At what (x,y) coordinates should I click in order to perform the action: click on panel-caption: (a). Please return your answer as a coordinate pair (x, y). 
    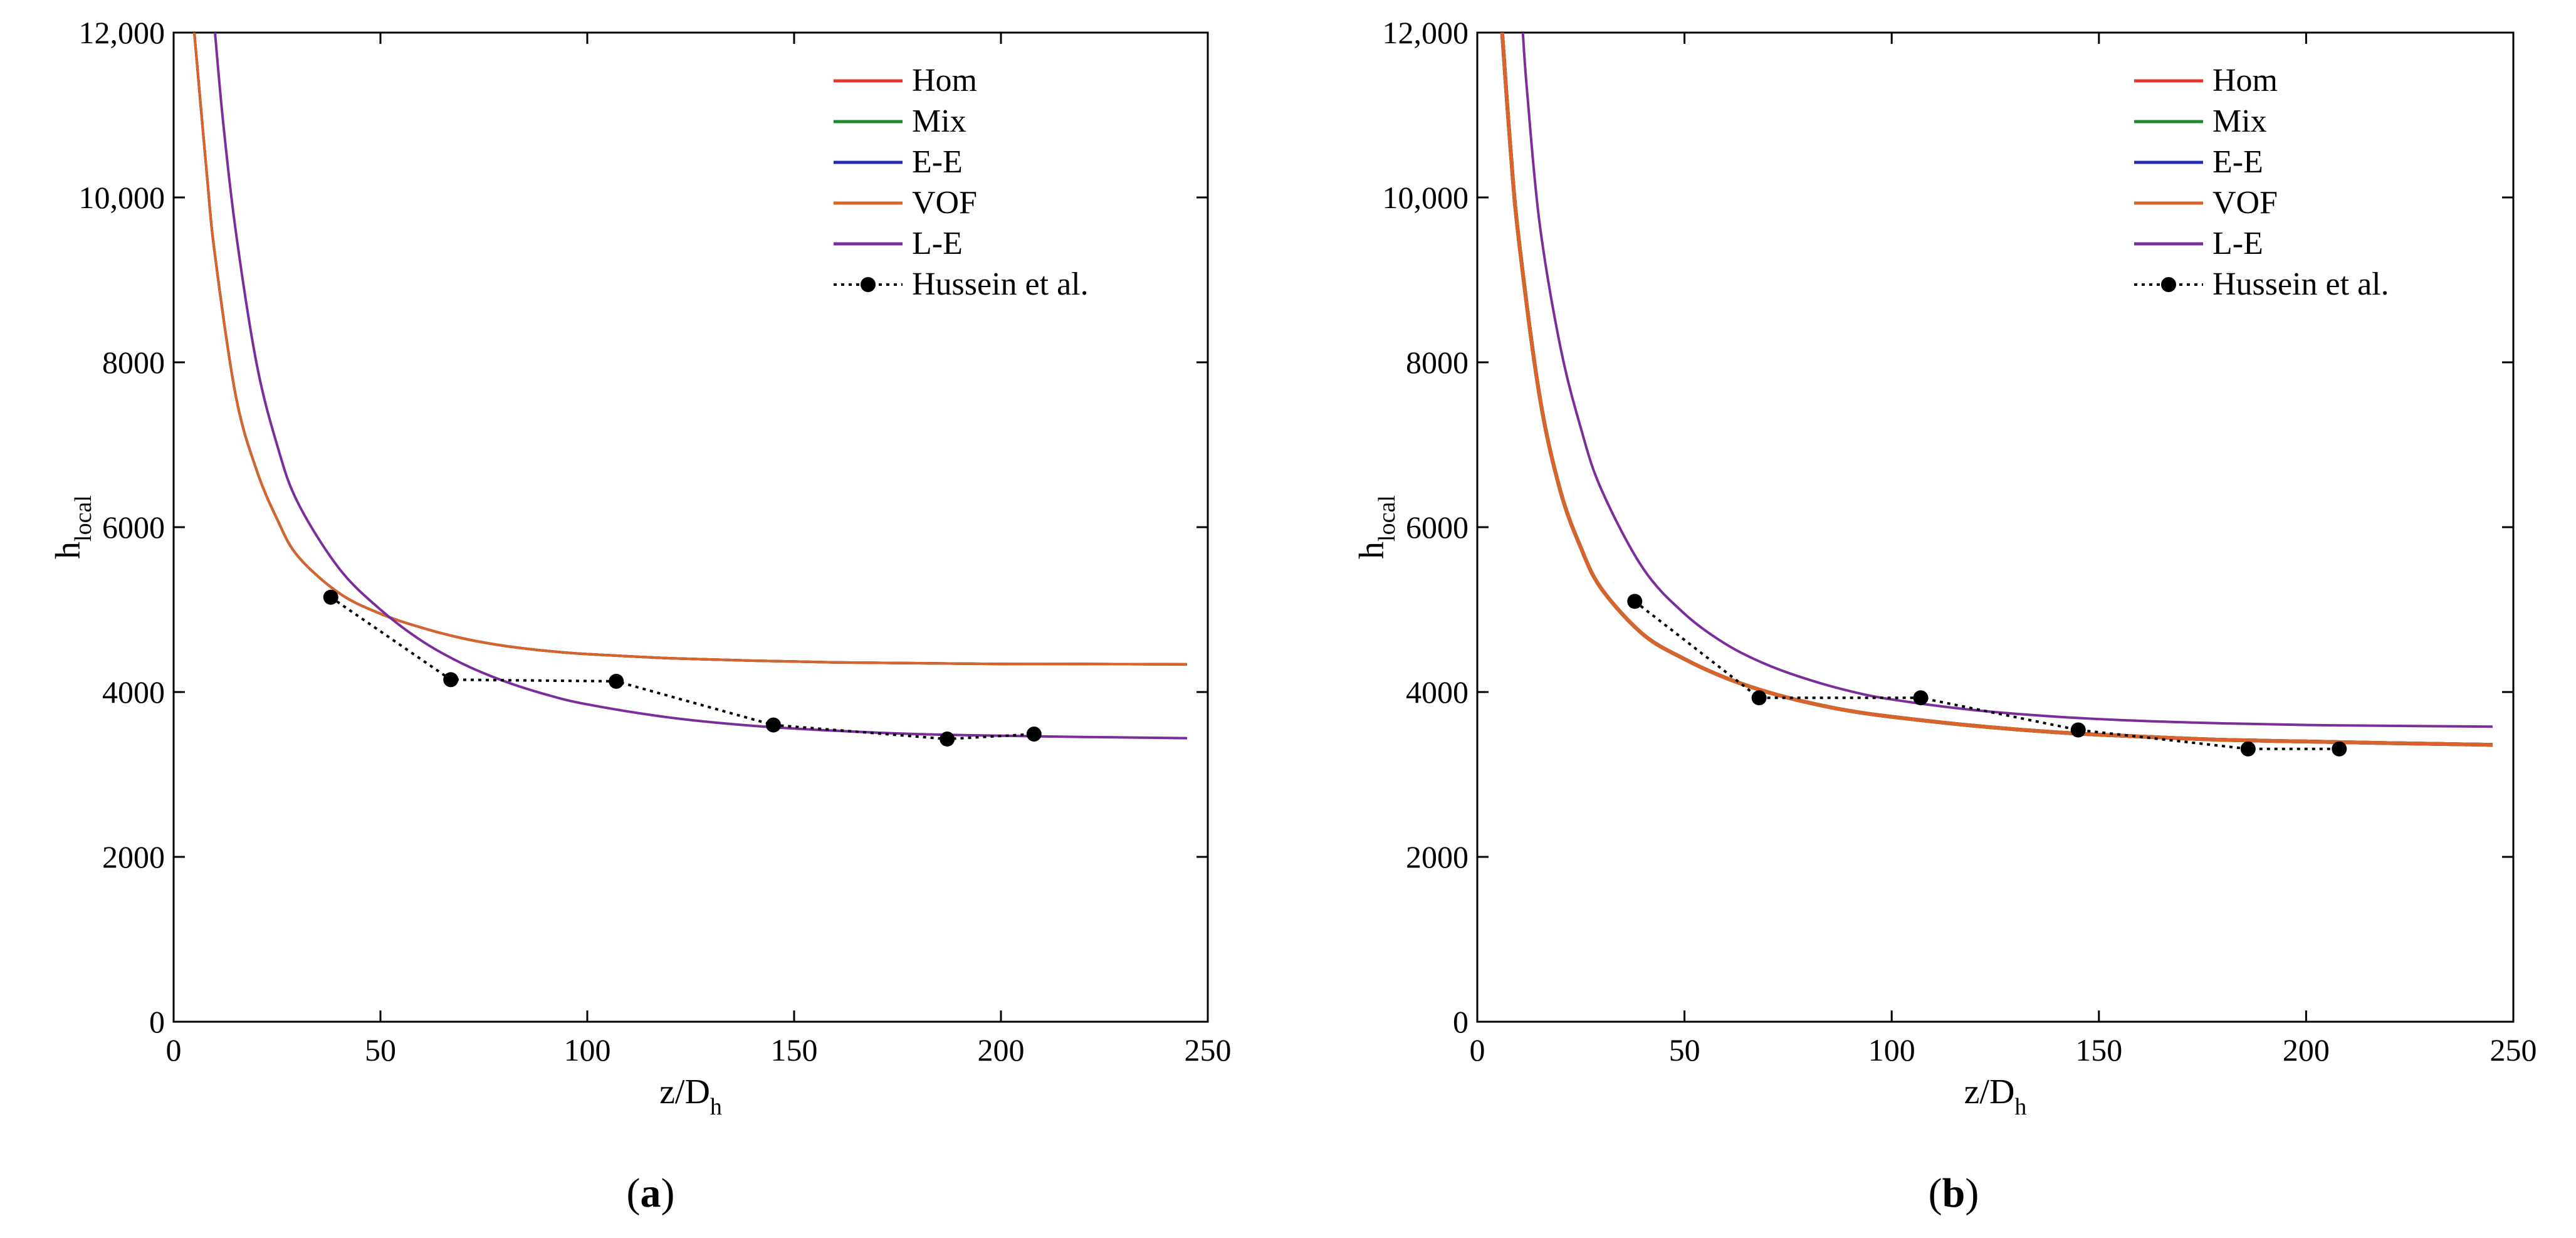
    Looking at the image, I should click on (651, 1193).